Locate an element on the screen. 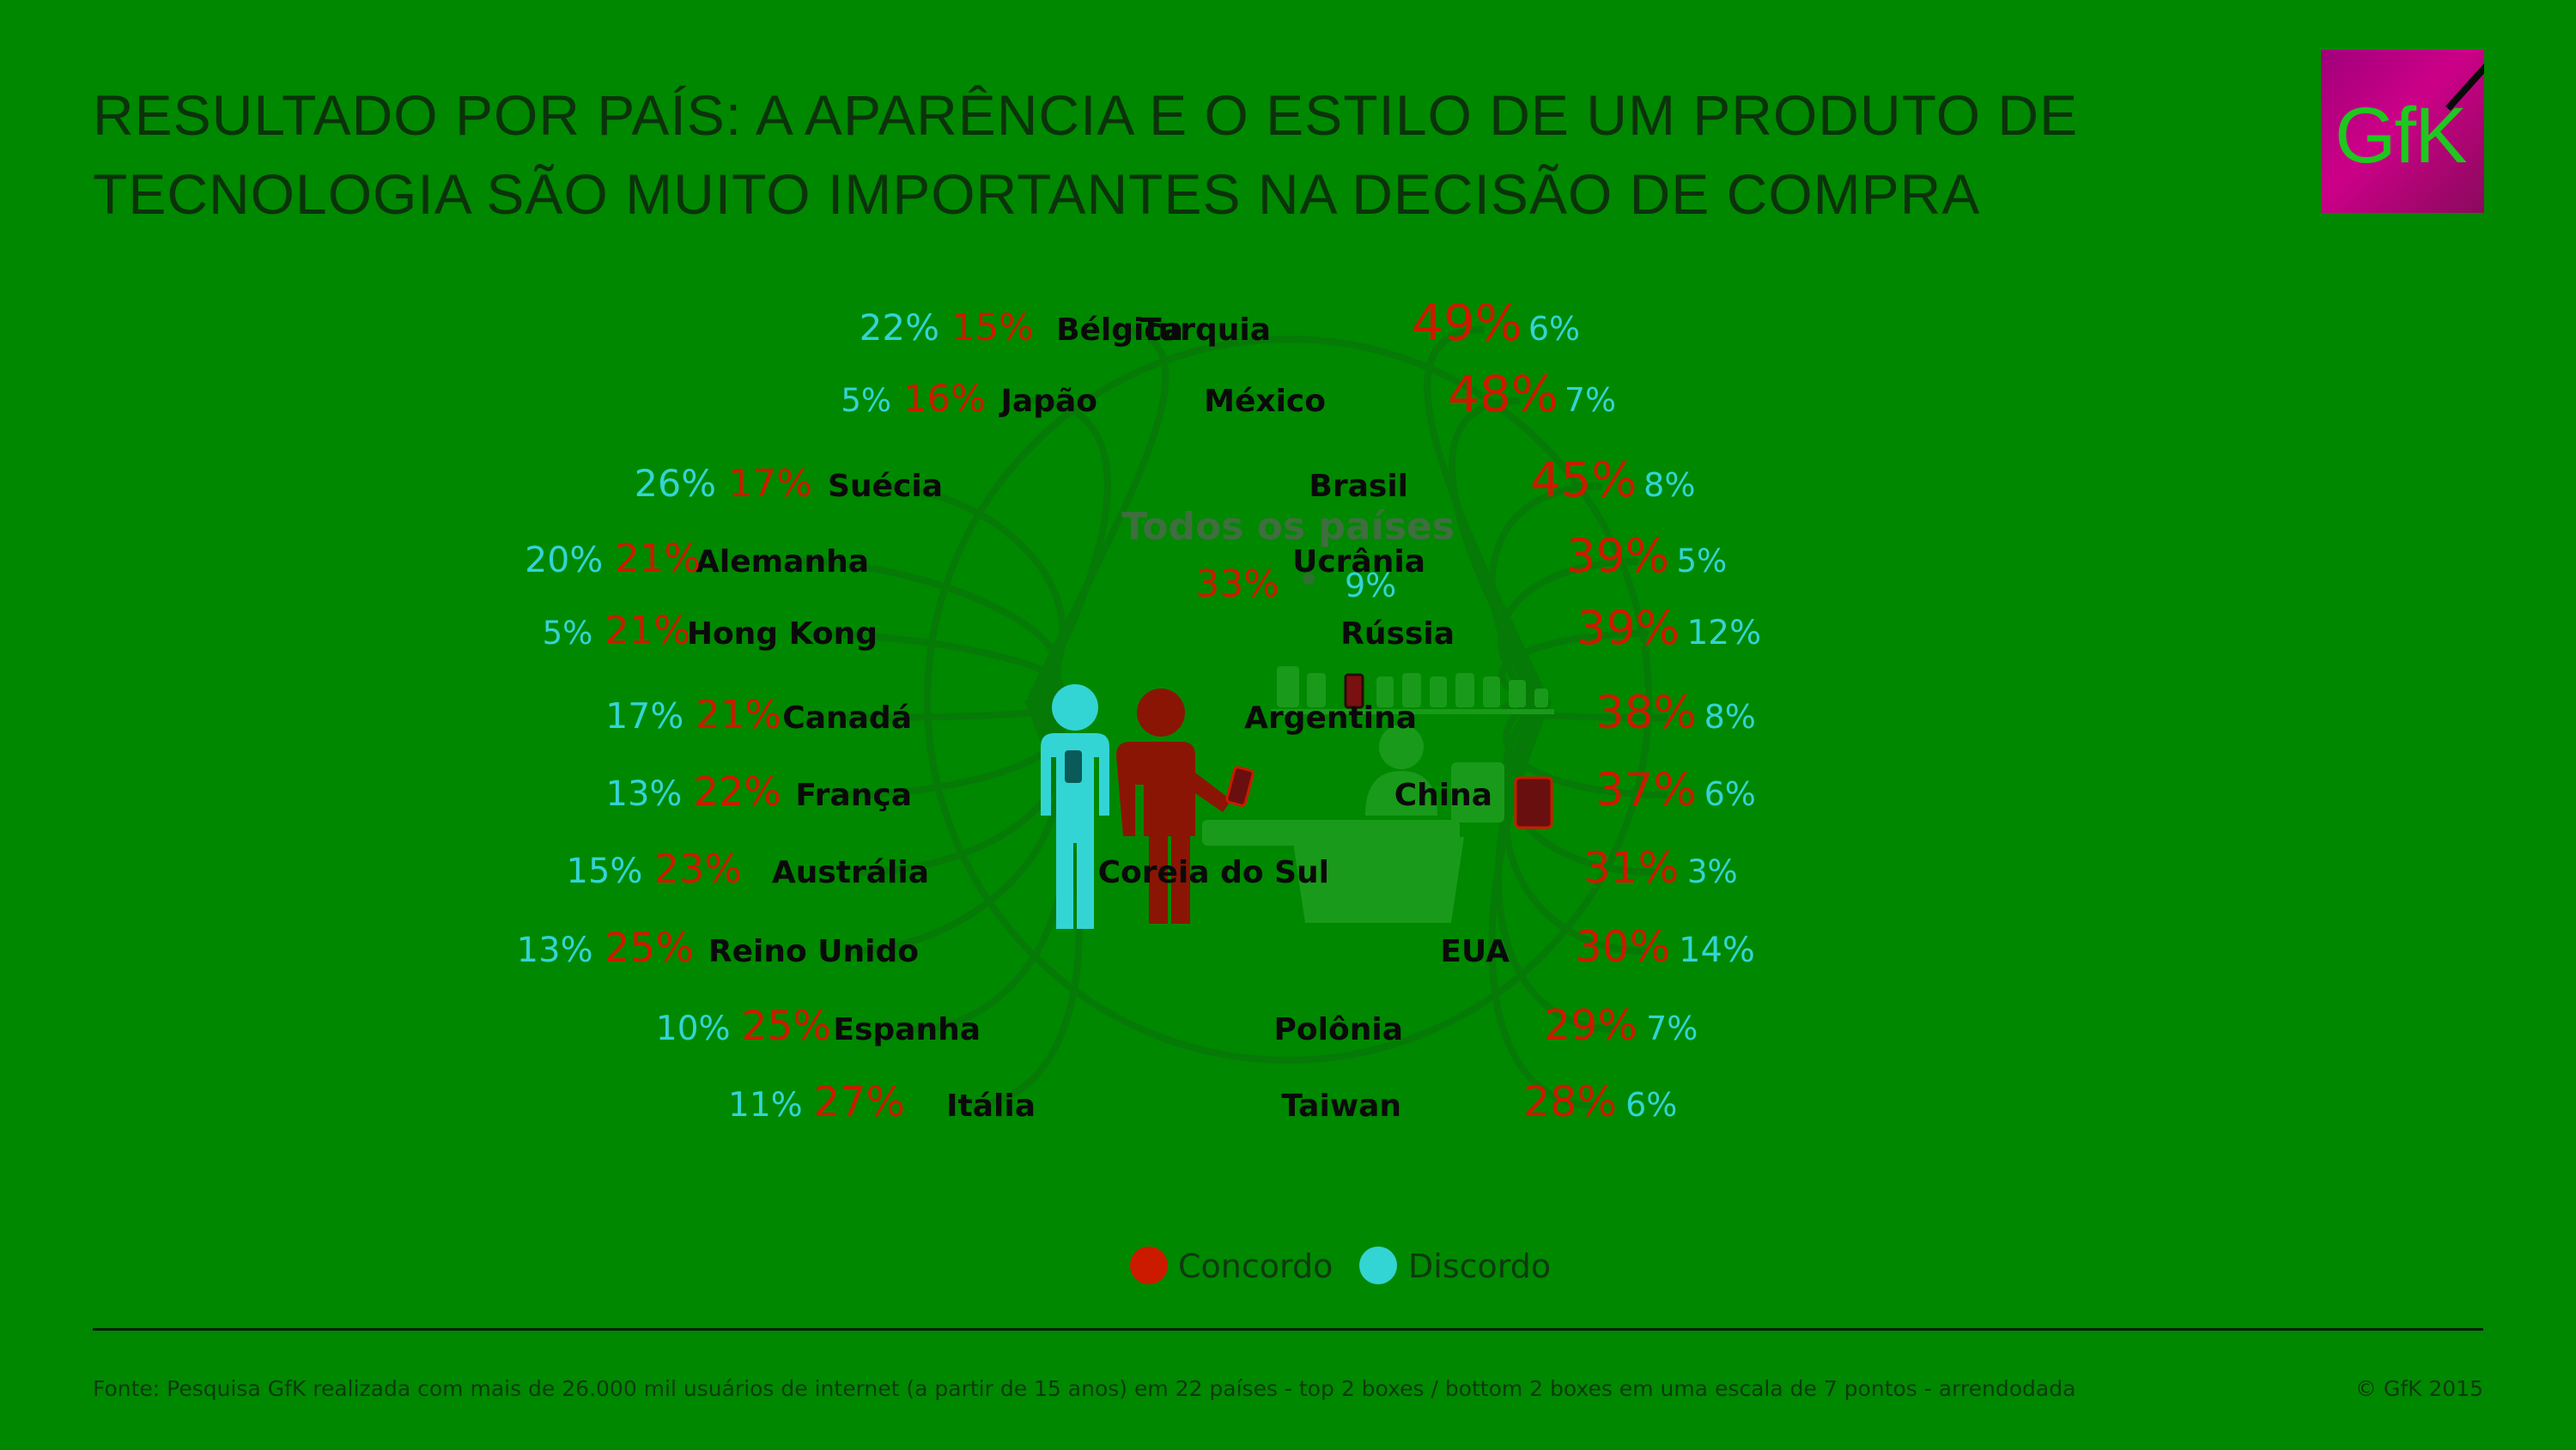  discordo-value: 3% is located at coordinates (1712, 872).